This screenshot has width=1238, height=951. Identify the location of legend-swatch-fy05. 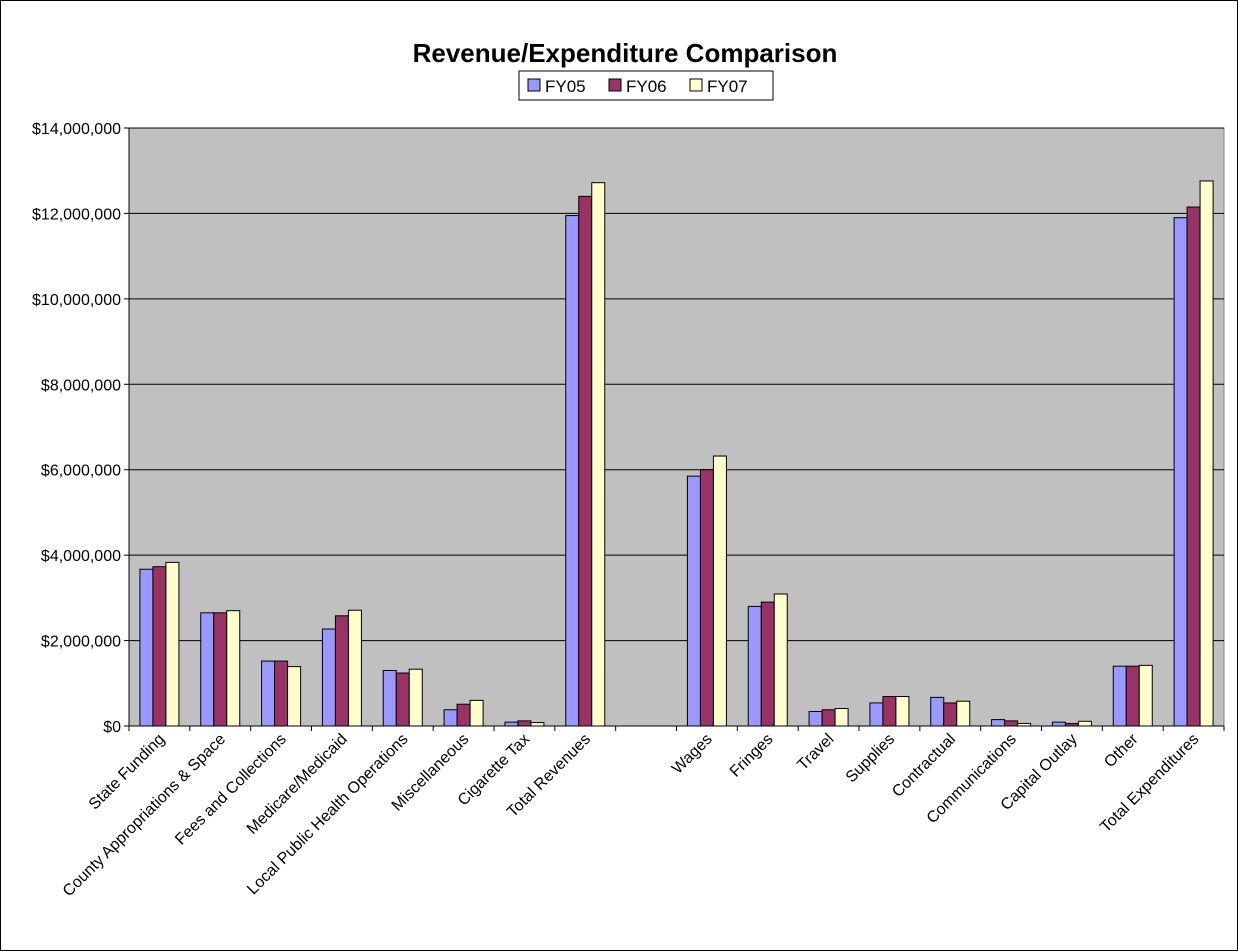
(534, 85).